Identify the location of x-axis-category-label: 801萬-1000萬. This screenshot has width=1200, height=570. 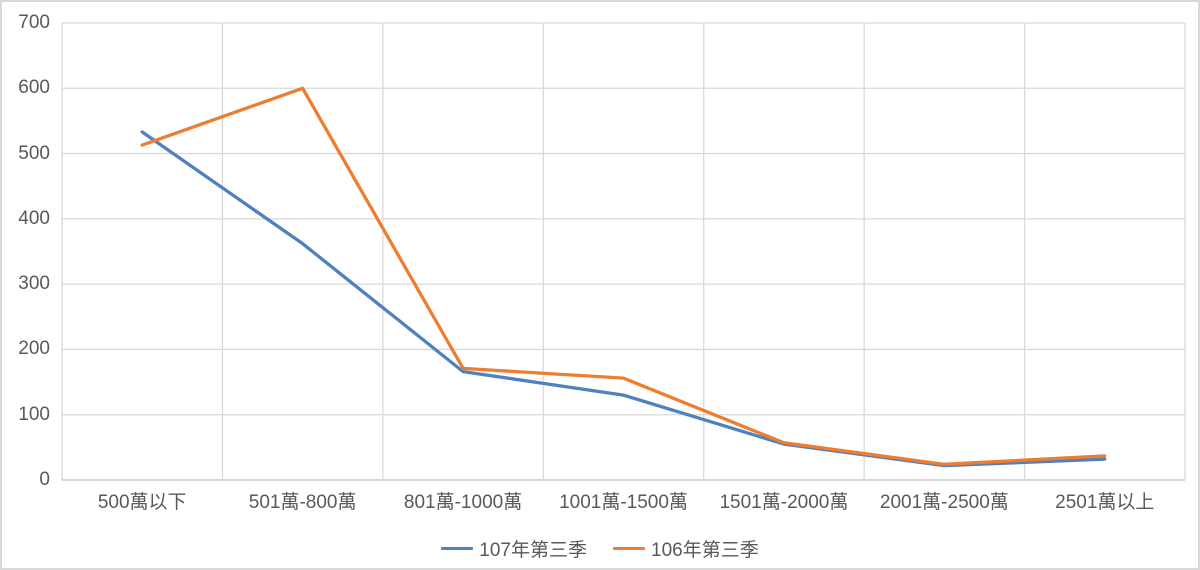
(463, 502).